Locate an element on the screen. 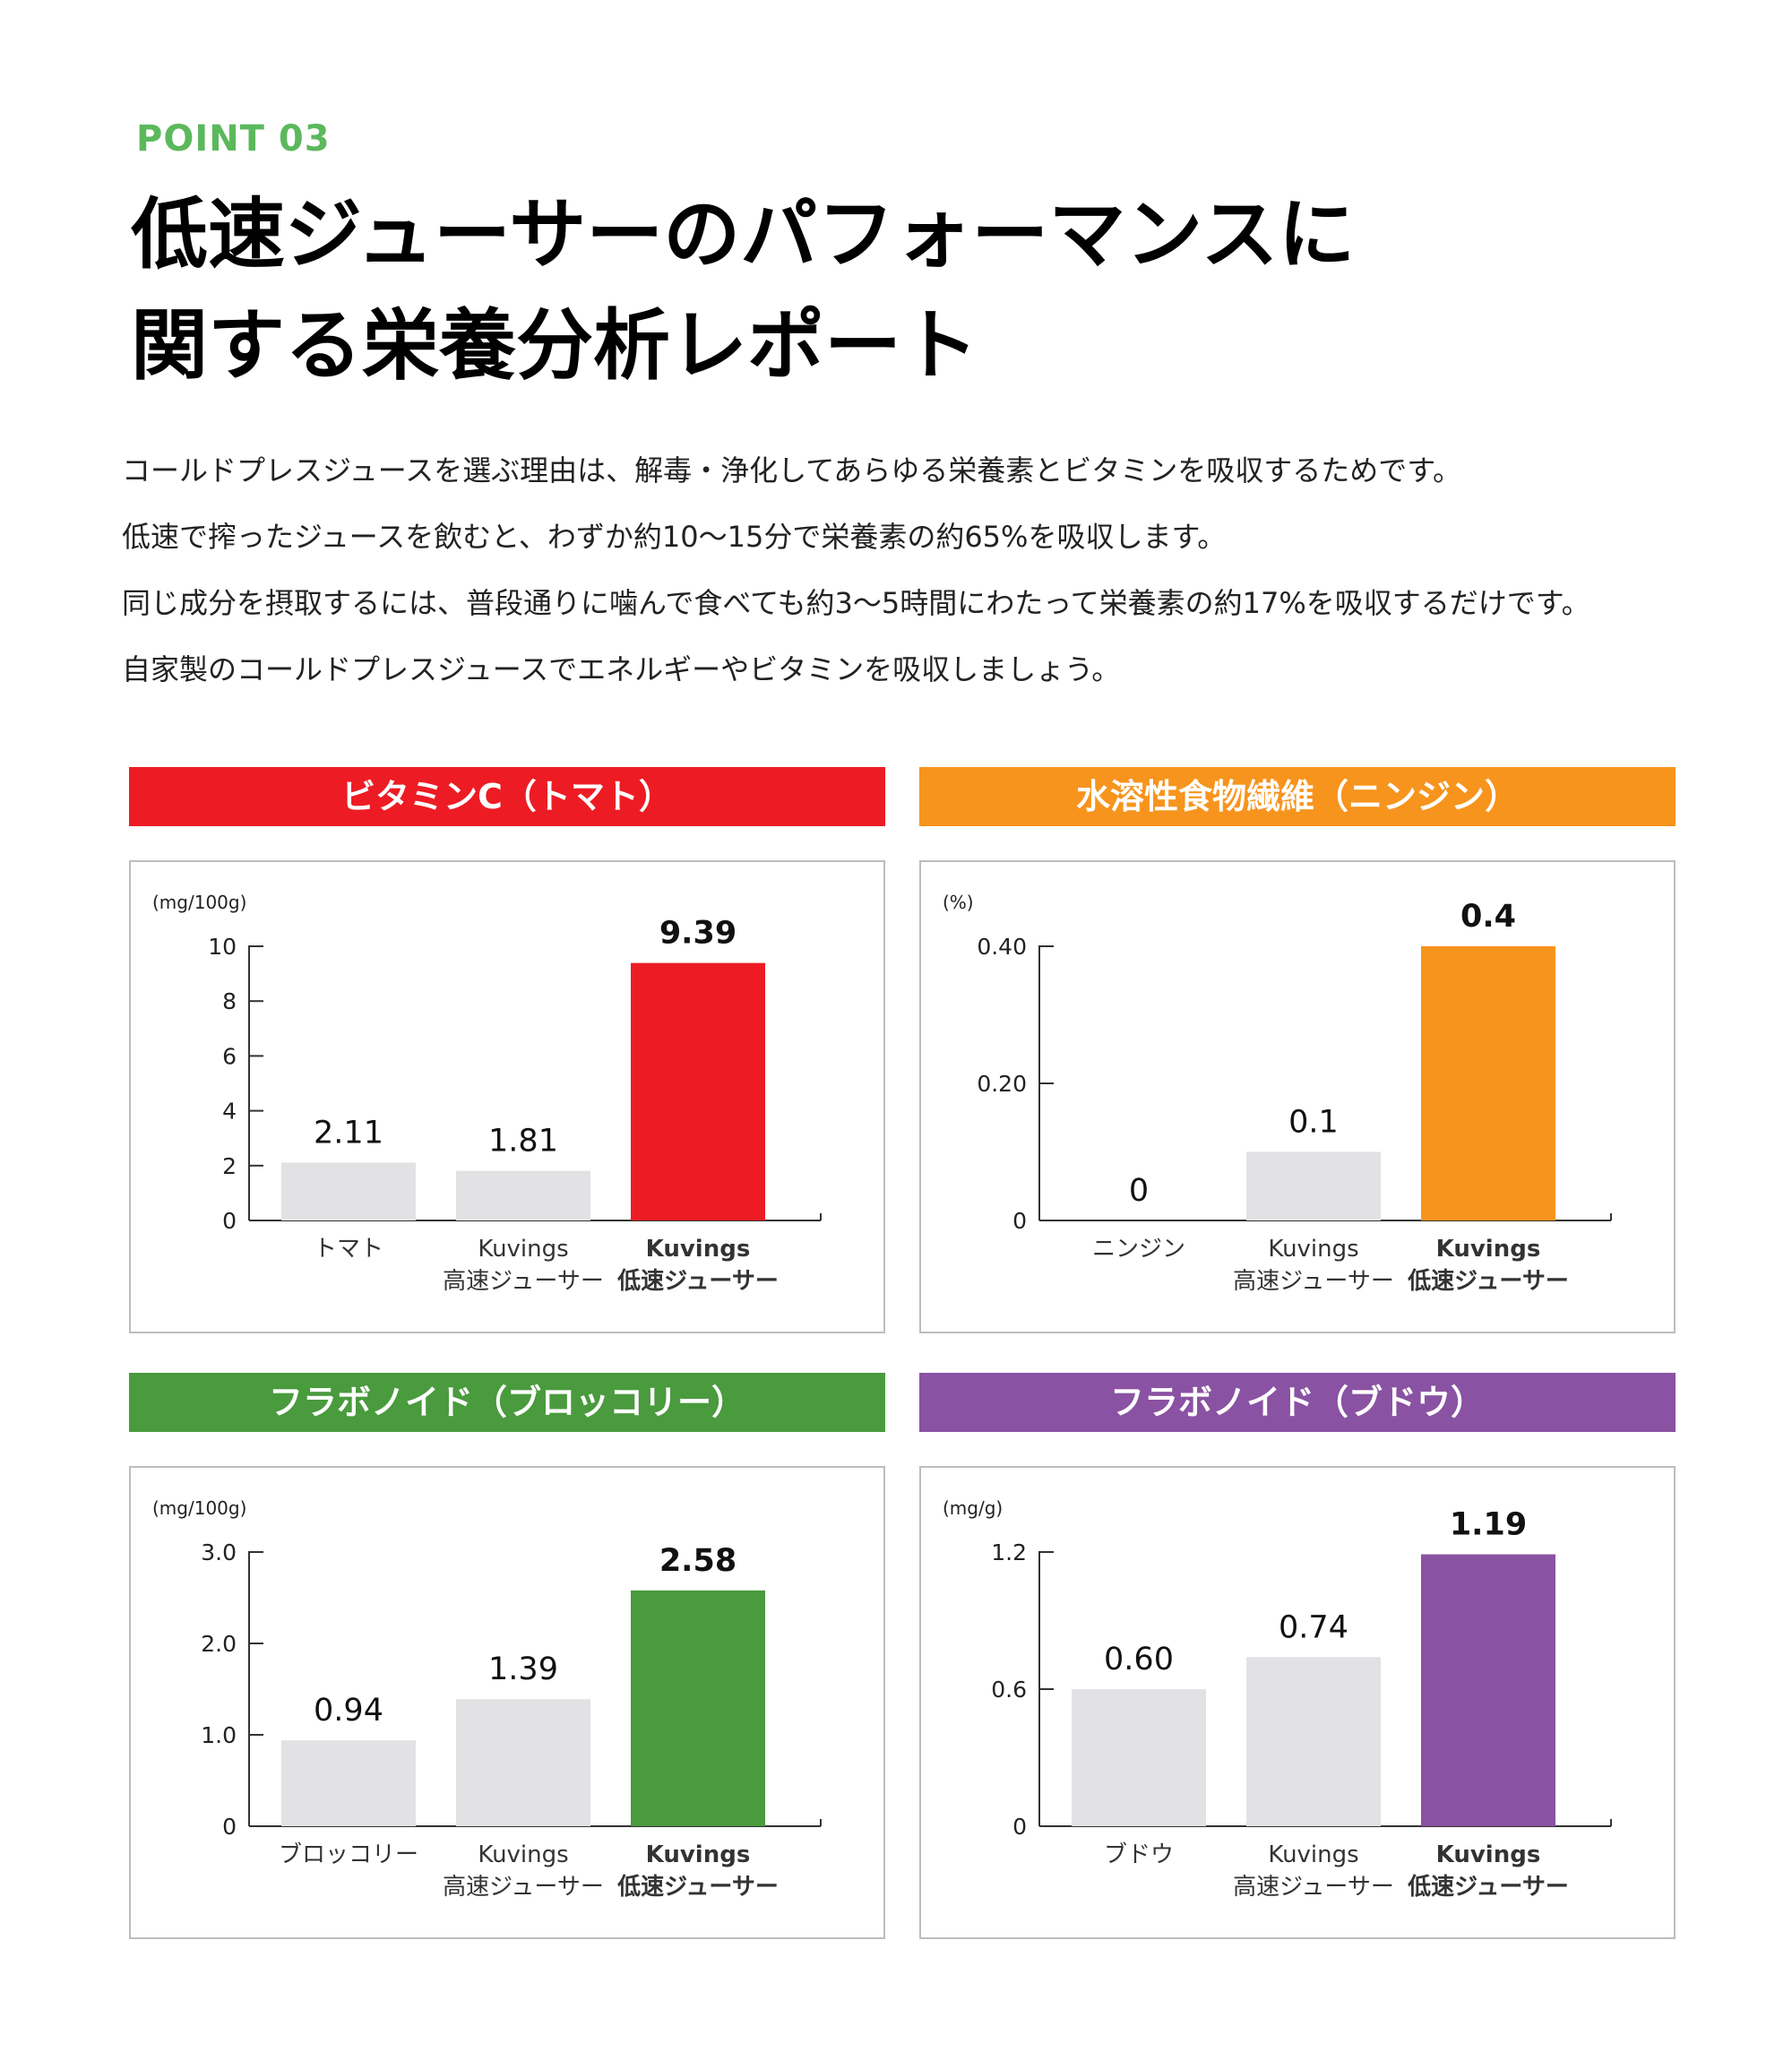 This screenshot has height=2061, width=1792. y-unit-label: (%) is located at coordinates (958, 902).